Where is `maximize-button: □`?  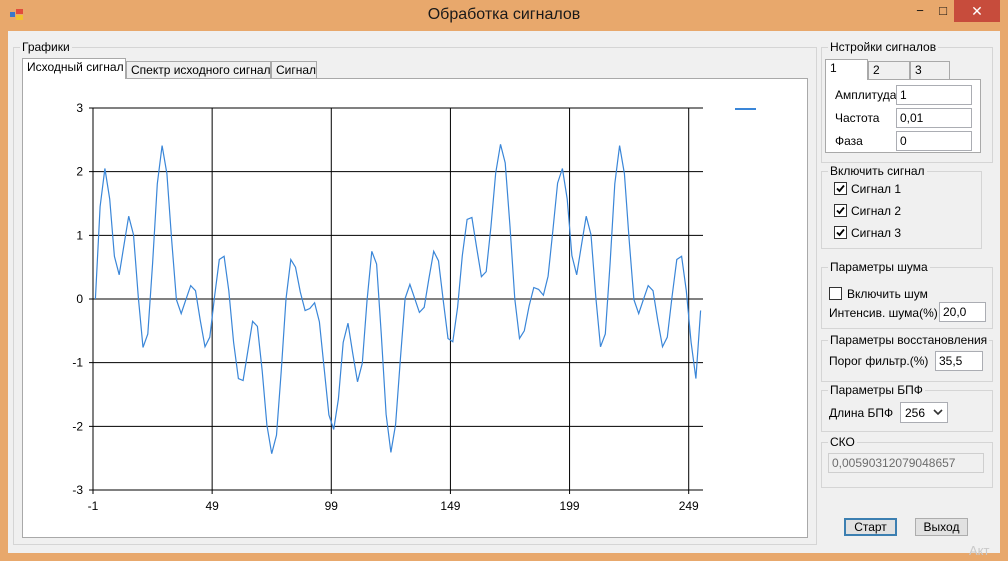 maximize-button: □ is located at coordinates (943, 10).